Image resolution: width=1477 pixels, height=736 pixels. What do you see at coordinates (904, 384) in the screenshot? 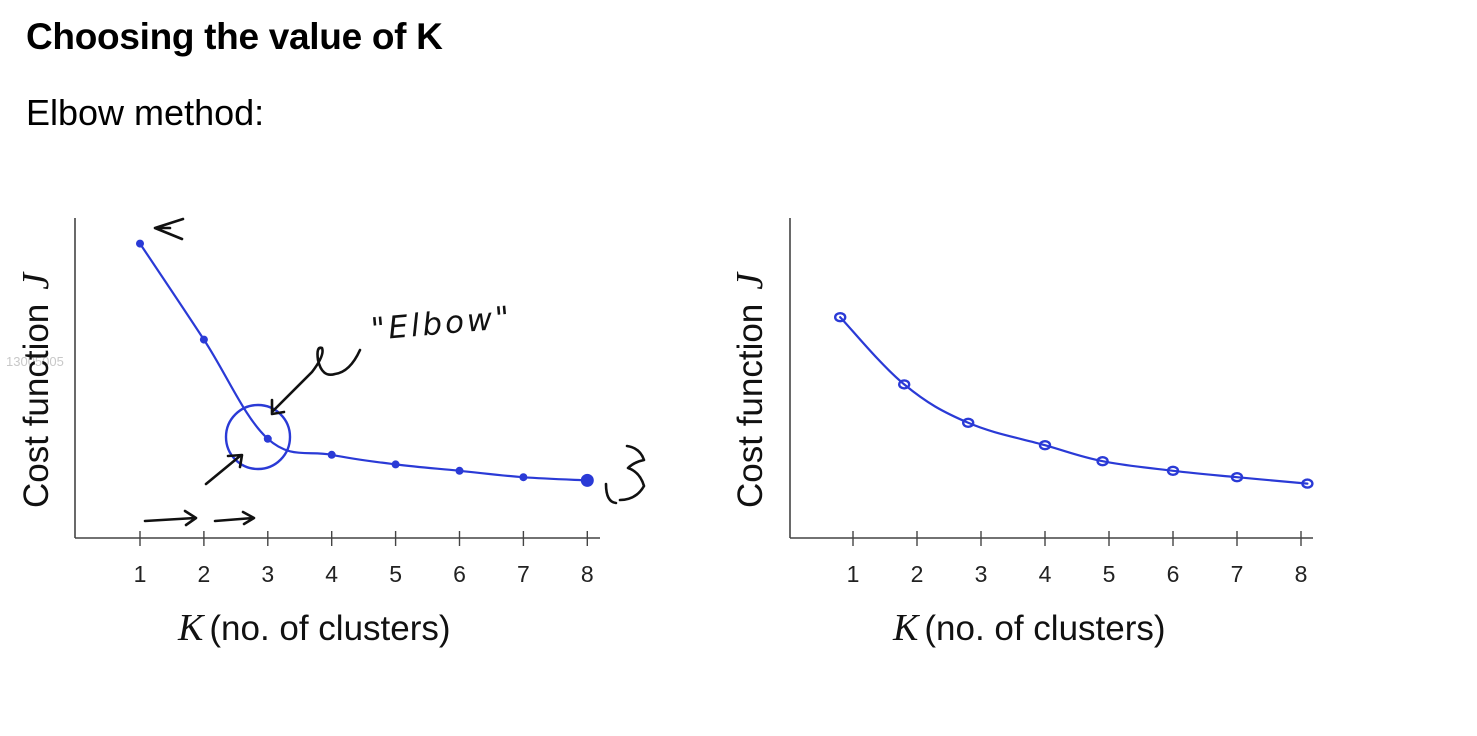
I see `smooth-chart-point-1.8` at bounding box center [904, 384].